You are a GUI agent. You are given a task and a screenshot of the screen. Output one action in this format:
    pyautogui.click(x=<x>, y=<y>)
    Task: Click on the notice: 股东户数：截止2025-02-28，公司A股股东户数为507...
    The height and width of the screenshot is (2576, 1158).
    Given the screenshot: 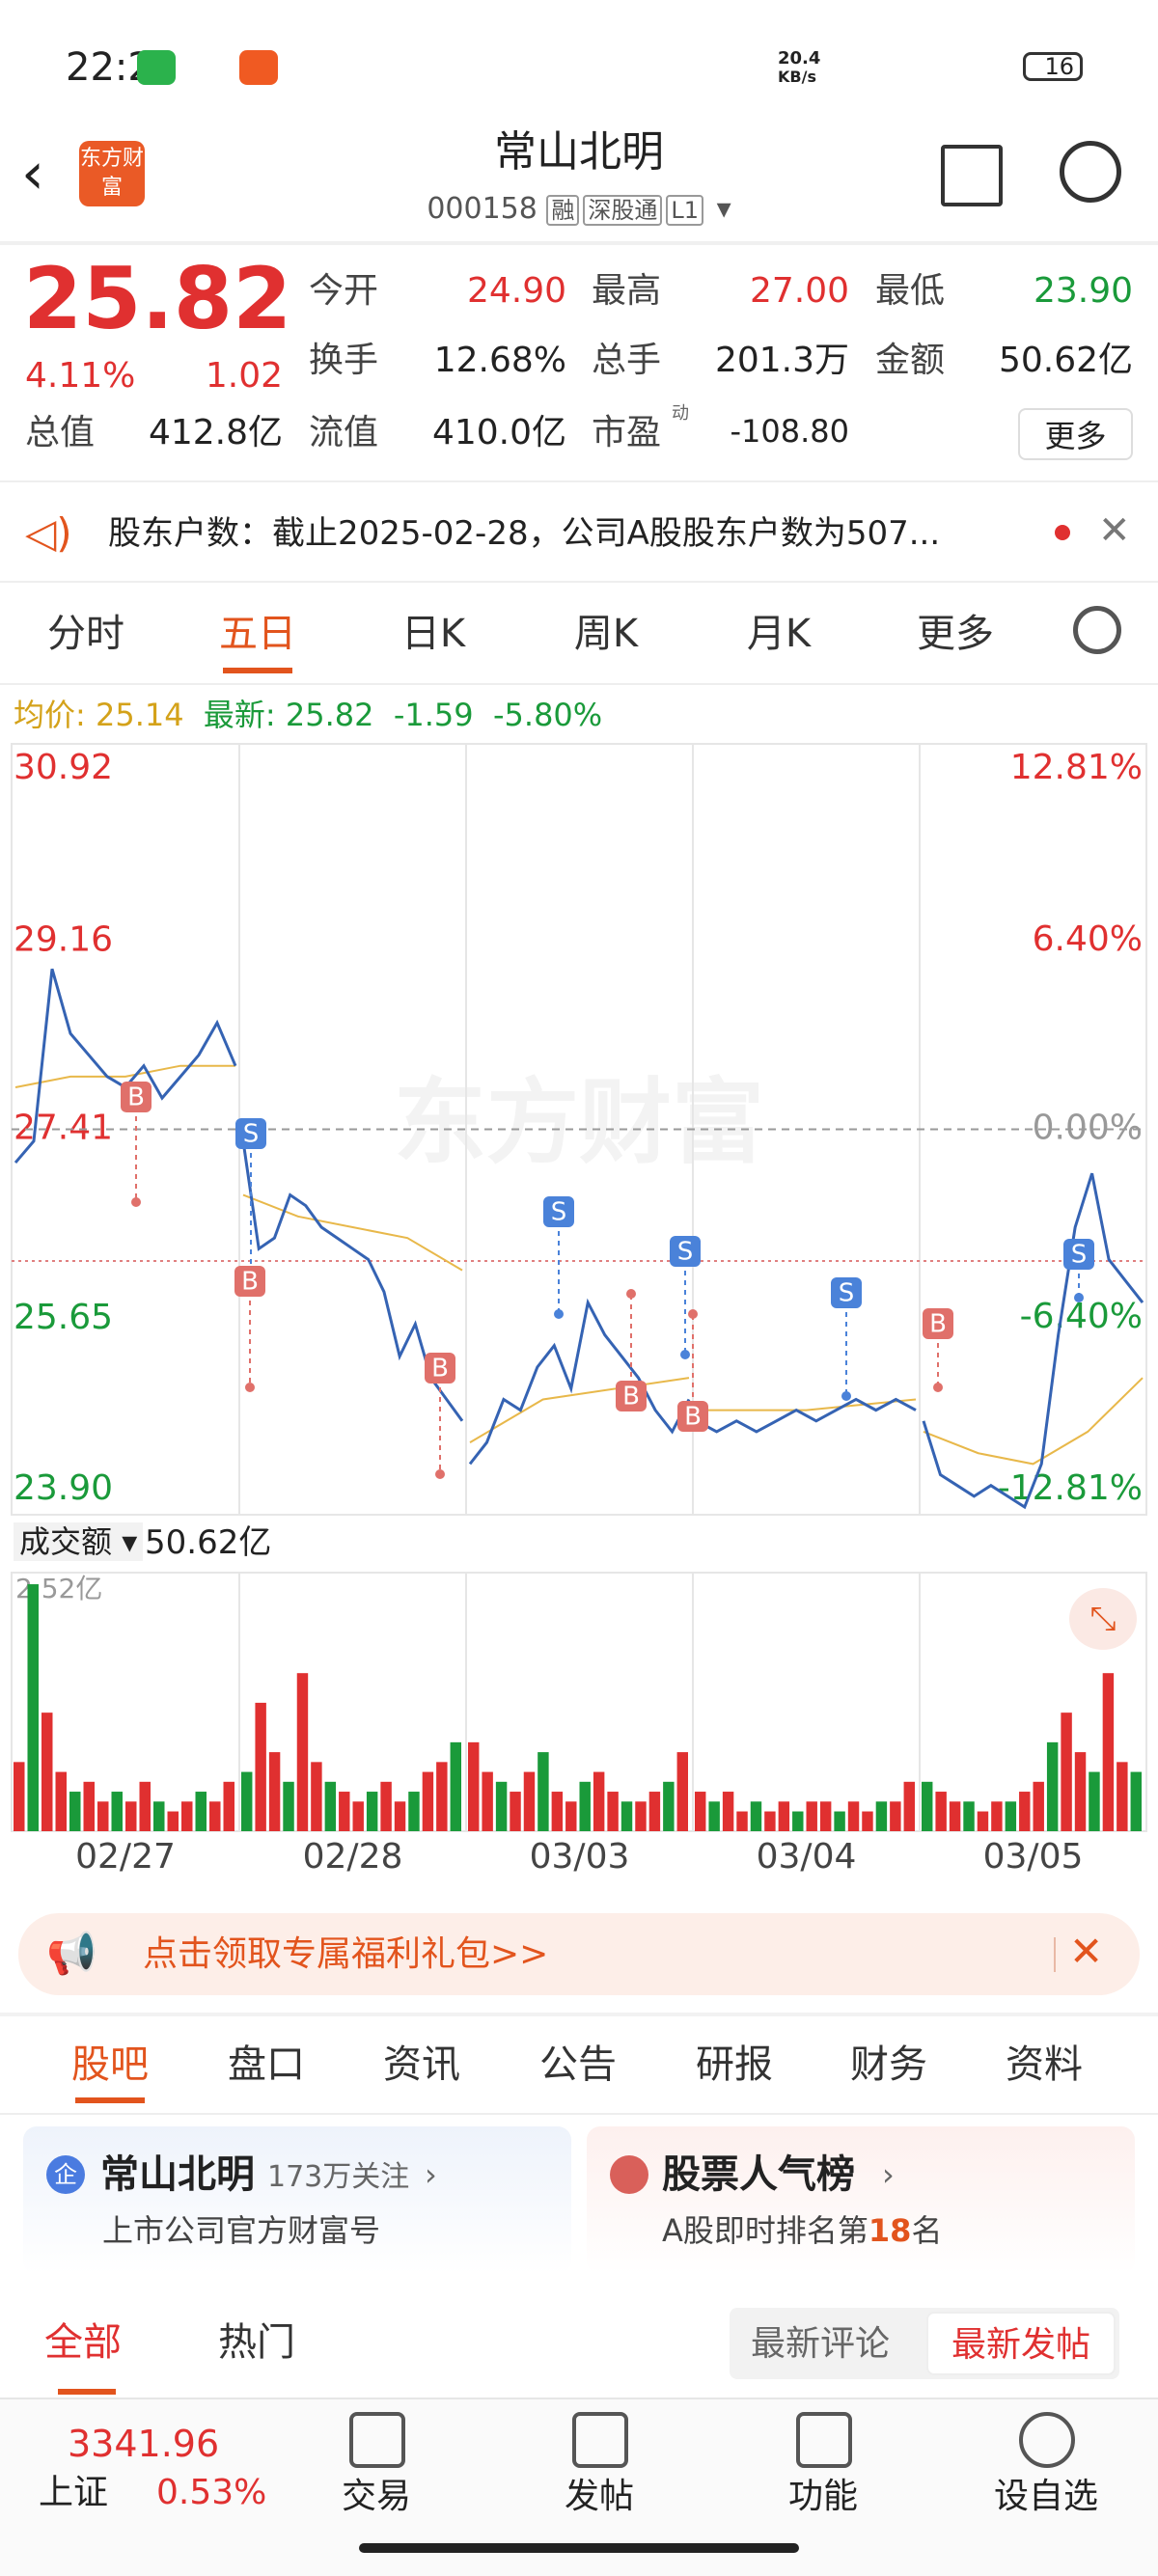 What is the action you would take?
    pyautogui.click(x=524, y=533)
    